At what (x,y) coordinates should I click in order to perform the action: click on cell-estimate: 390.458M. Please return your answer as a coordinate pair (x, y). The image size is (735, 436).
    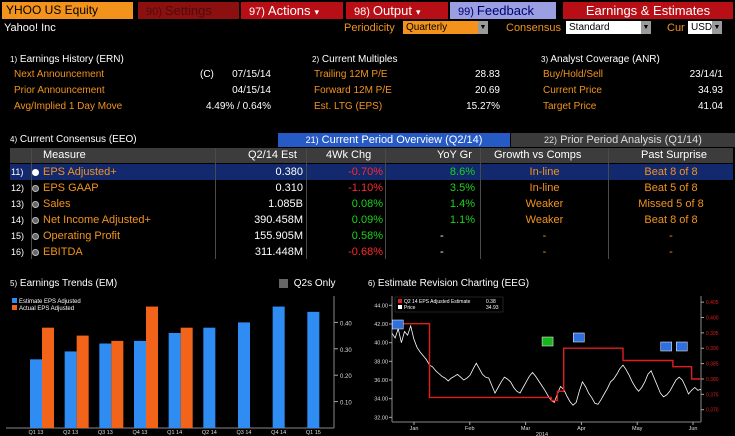
    Looking at the image, I should click on (278, 220).